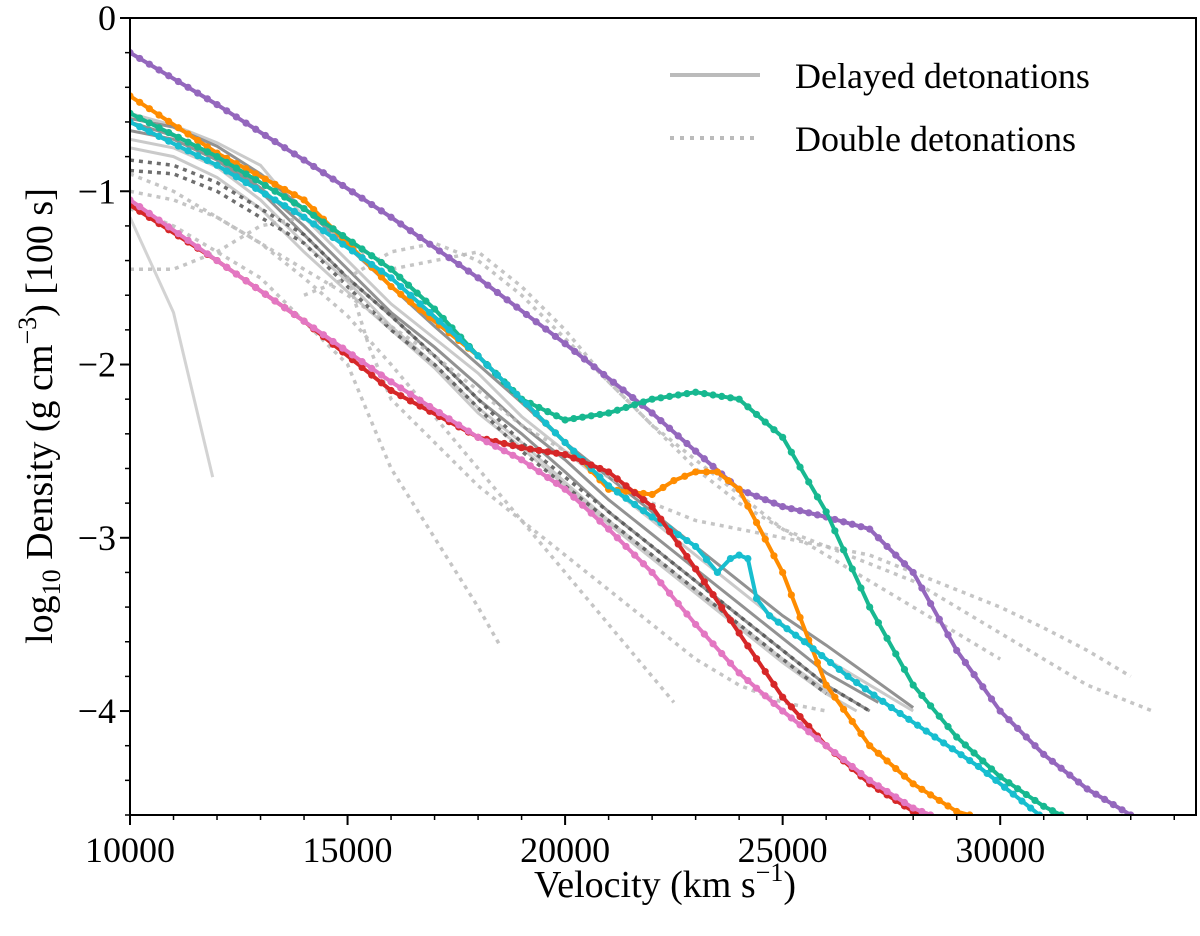 The image size is (1200, 936). What do you see at coordinates (97, 538) in the screenshot?
I see `y-tick-label: −3` at bounding box center [97, 538].